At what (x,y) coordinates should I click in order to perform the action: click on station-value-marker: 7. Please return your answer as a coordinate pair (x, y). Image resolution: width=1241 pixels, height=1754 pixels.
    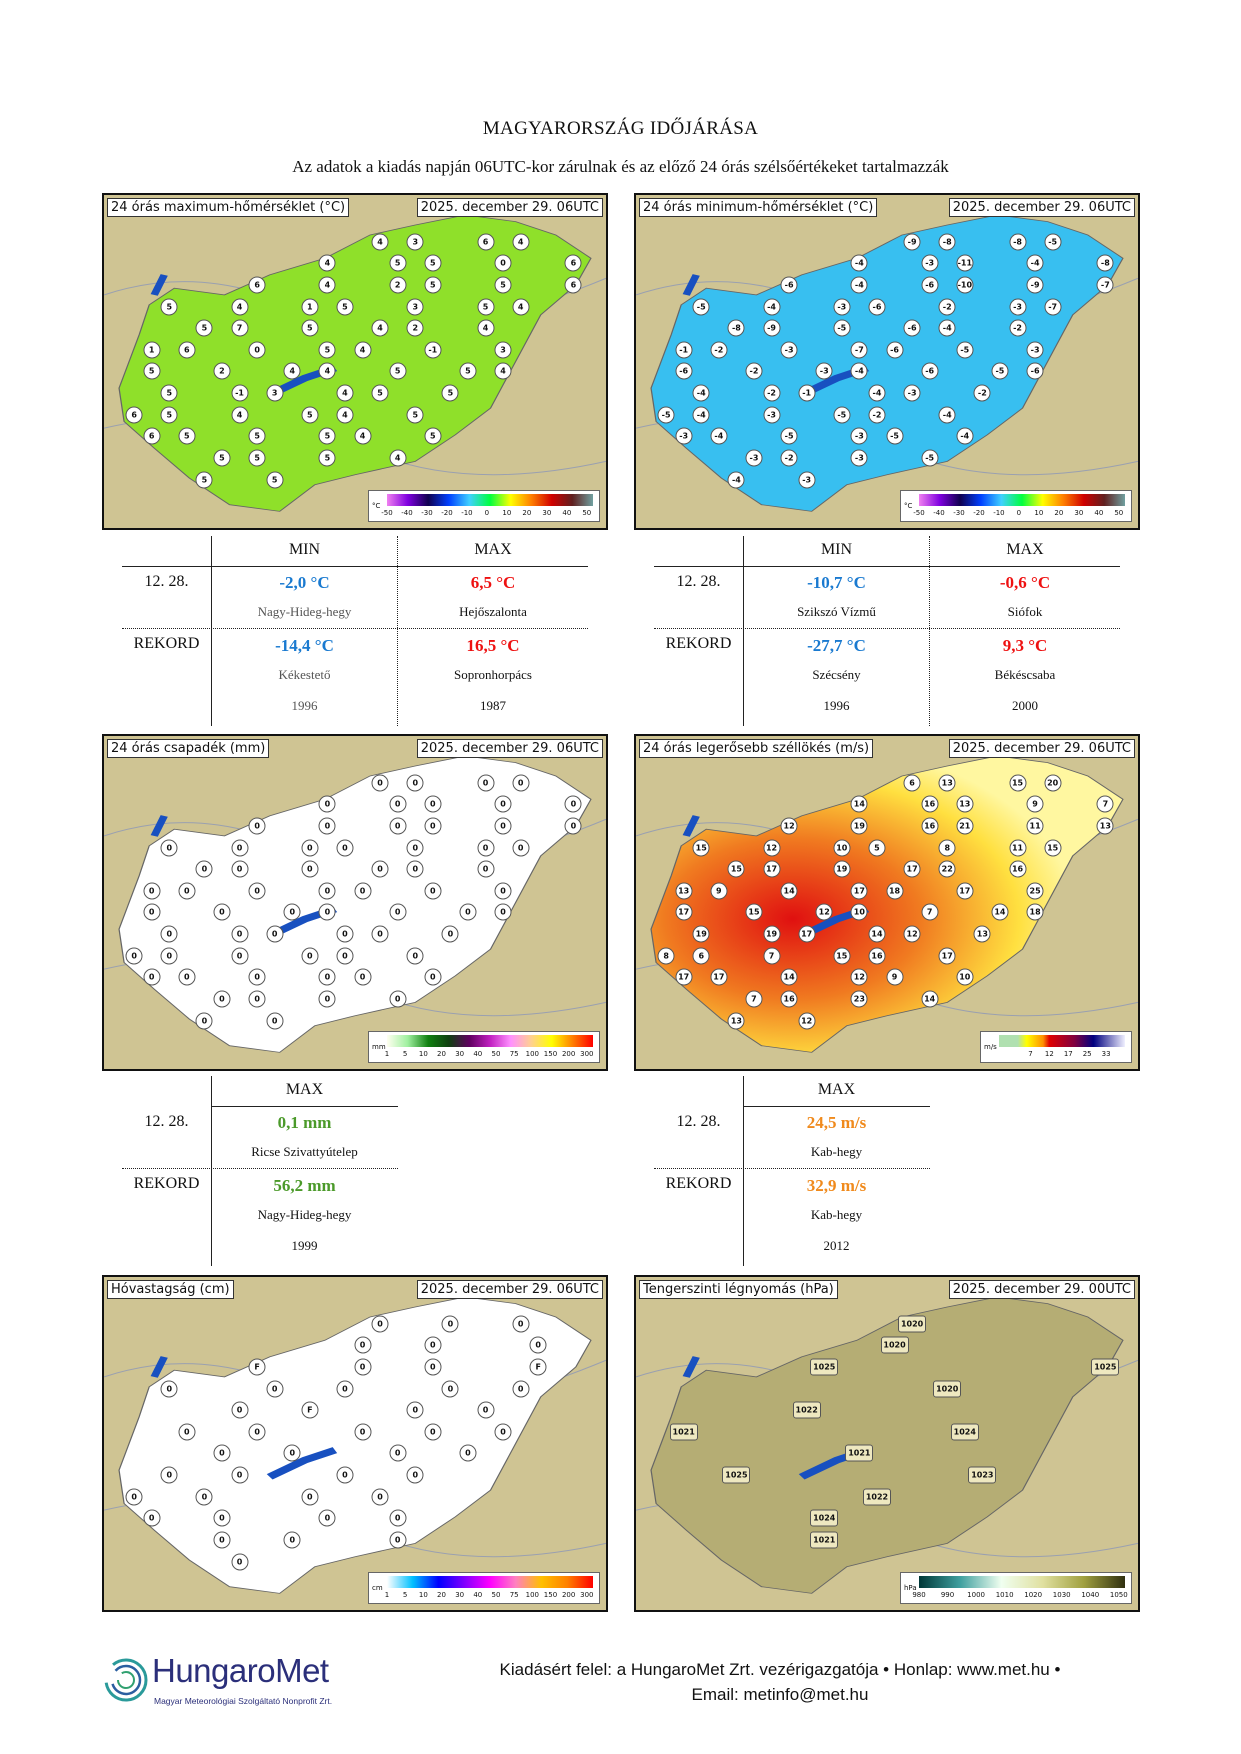
    Looking at the image, I should click on (930, 912).